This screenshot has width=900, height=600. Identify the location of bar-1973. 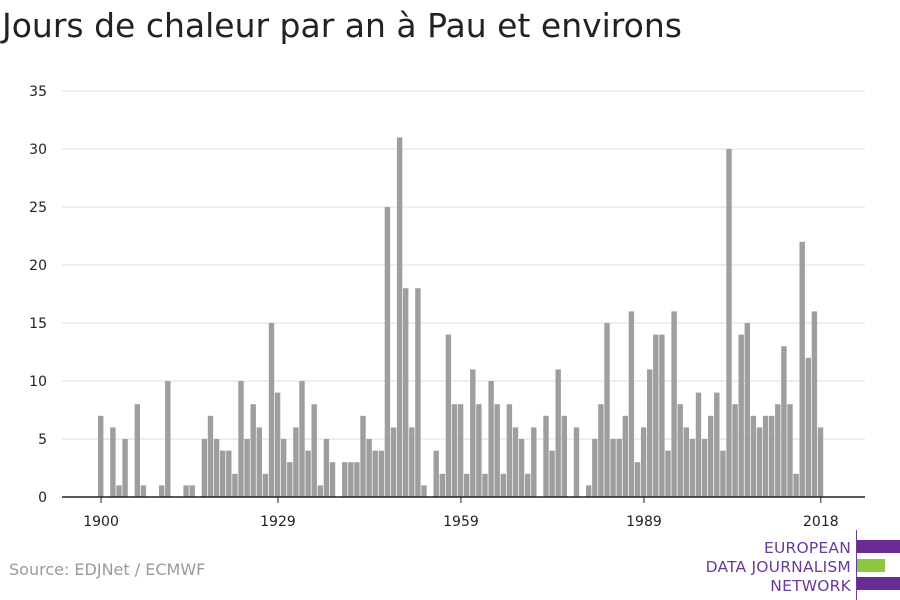
(546, 456).